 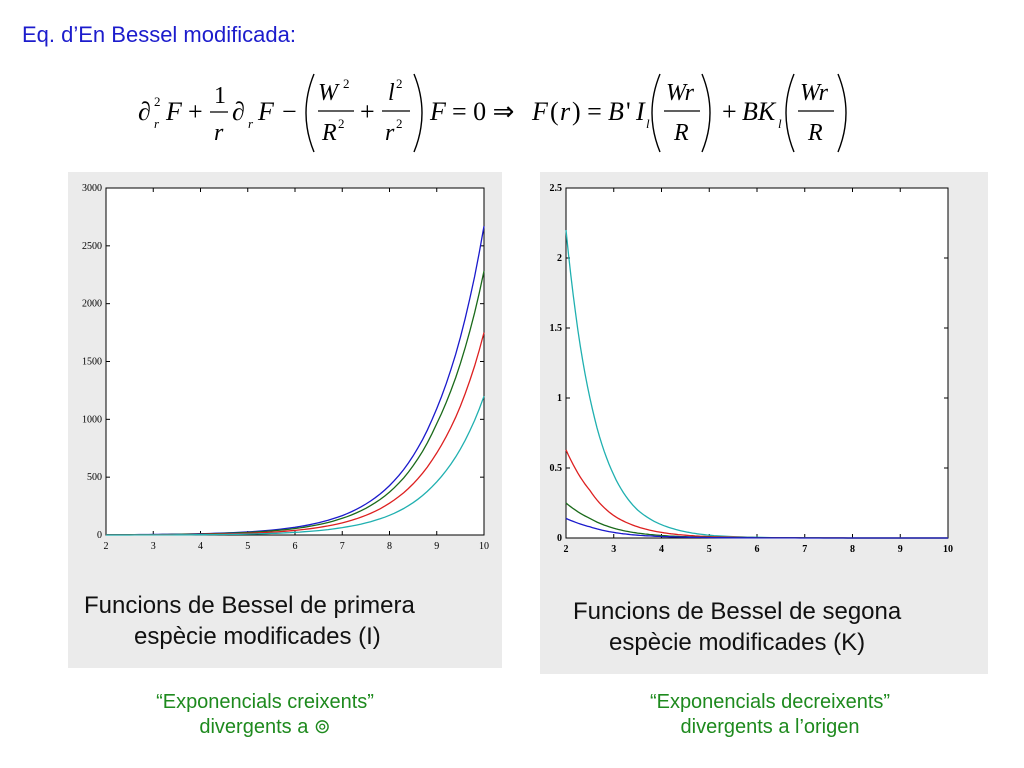 What do you see at coordinates (257, 636) in the screenshot?
I see `caption-line-2: espècie modificades (I)` at bounding box center [257, 636].